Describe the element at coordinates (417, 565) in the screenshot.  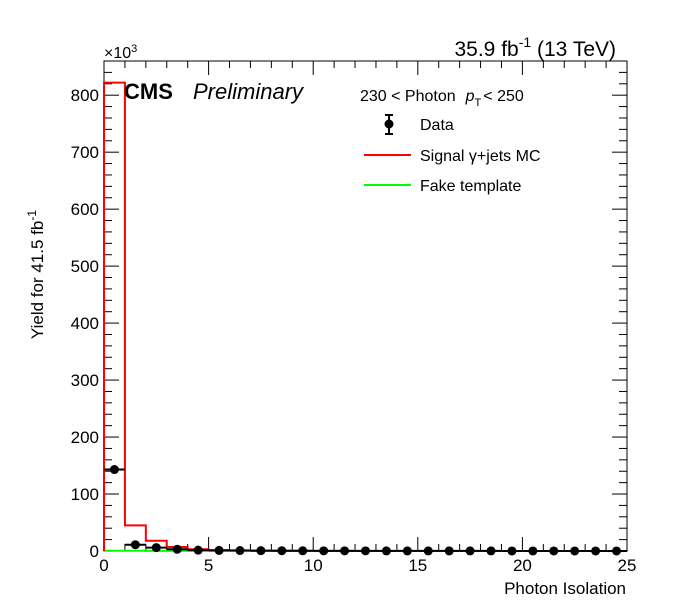
I see `x-tick-label: 15` at that location.